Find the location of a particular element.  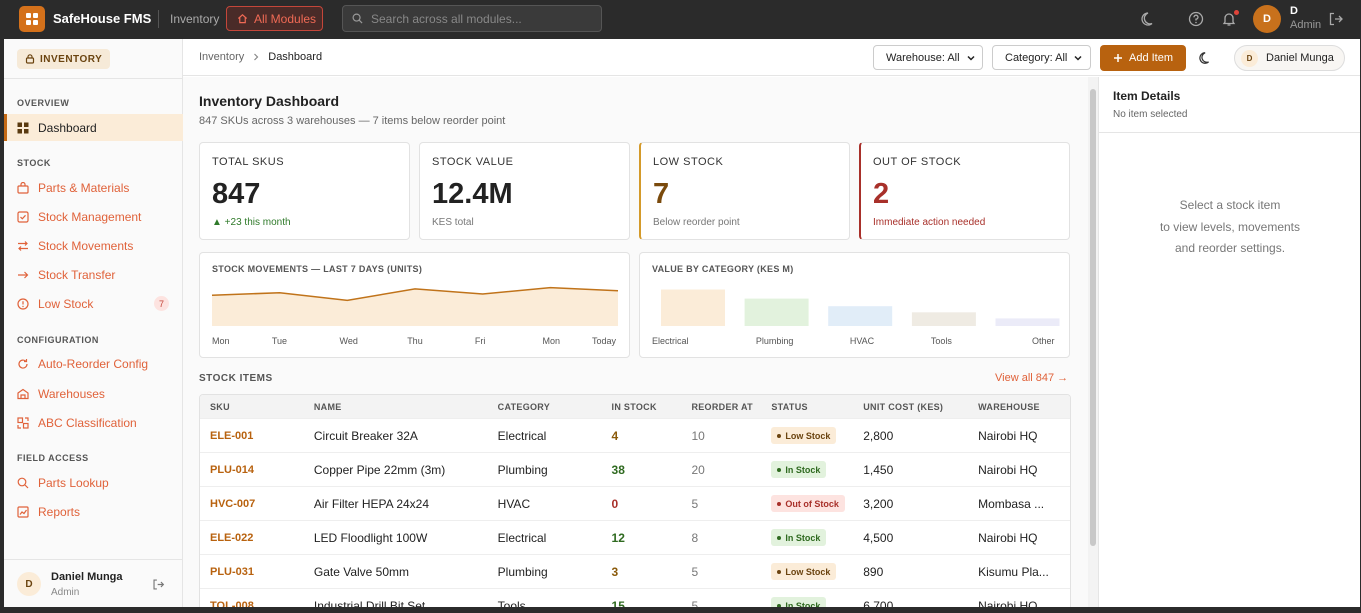

user-avatar: D is located at coordinates (1267, 19).